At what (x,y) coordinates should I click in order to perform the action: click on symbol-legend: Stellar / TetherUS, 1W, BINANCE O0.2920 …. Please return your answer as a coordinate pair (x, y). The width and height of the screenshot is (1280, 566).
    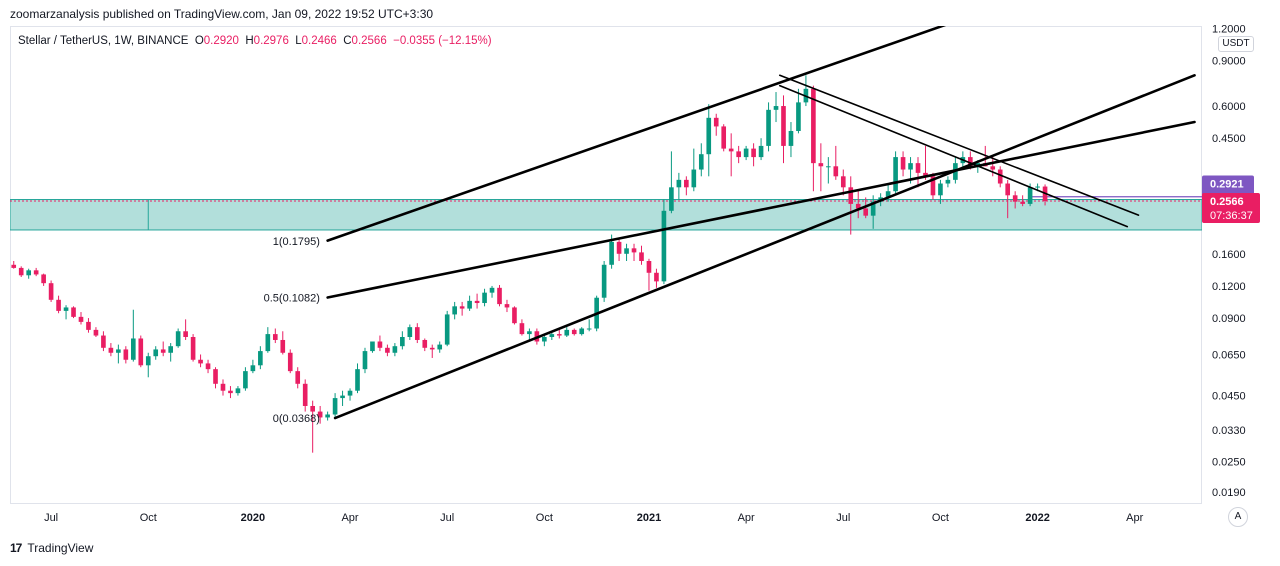
    Looking at the image, I should click on (255, 41).